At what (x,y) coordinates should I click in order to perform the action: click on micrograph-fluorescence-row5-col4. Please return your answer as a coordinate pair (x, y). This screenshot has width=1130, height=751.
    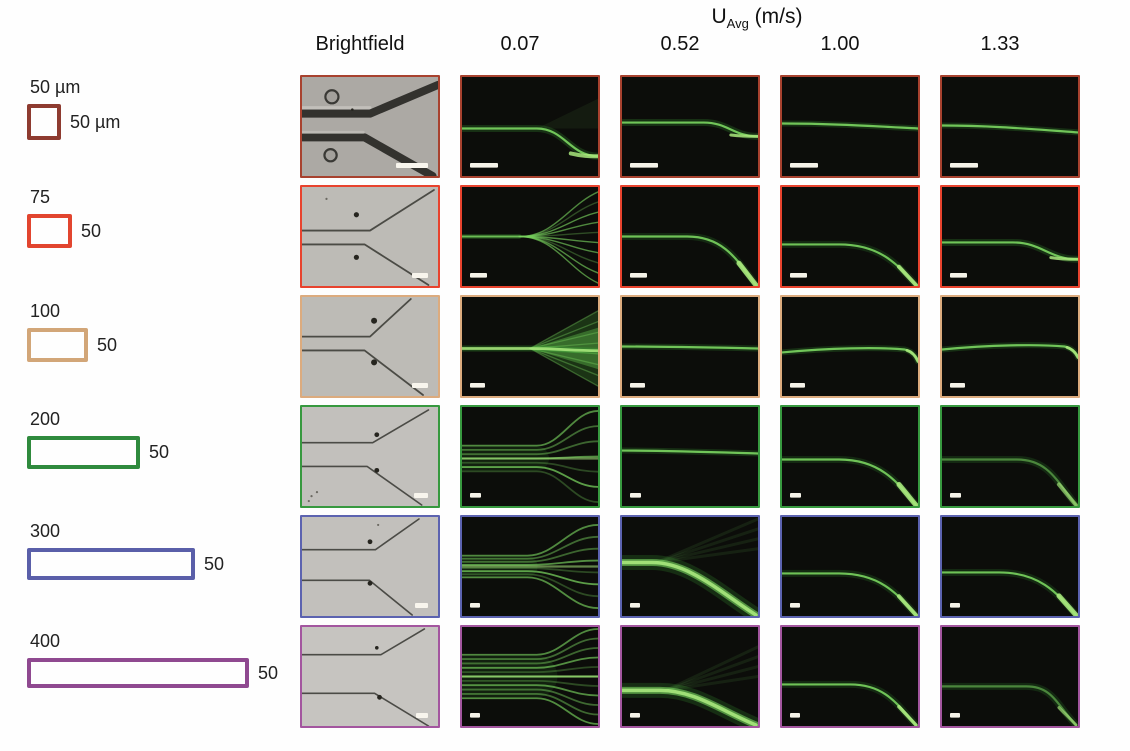
    Looking at the image, I should click on (850, 566).